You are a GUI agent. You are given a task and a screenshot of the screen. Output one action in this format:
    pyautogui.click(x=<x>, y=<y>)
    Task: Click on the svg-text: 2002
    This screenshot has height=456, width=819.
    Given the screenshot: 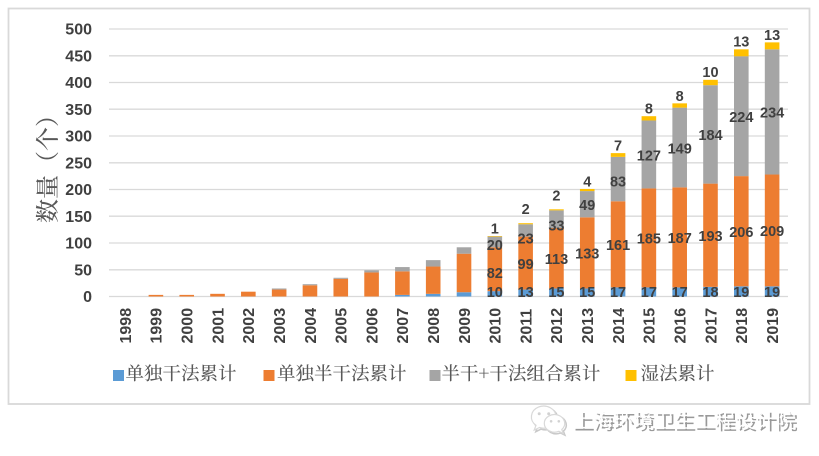 What is the action you would take?
    pyautogui.click(x=249, y=326)
    